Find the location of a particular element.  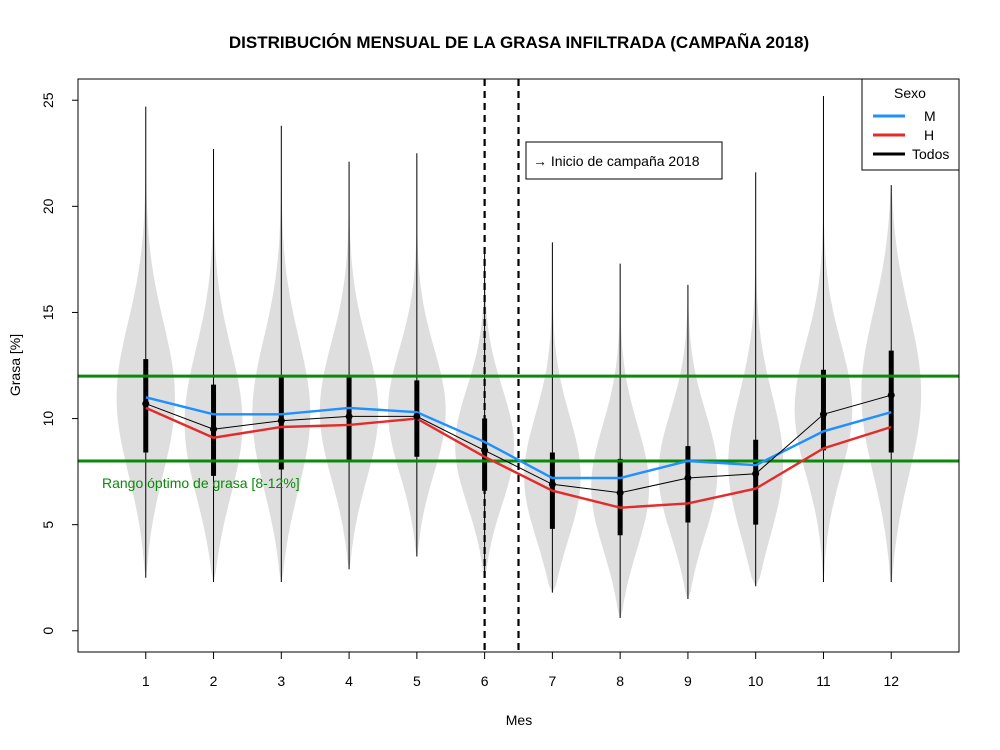

legend-label-m: M is located at coordinates (930, 116).